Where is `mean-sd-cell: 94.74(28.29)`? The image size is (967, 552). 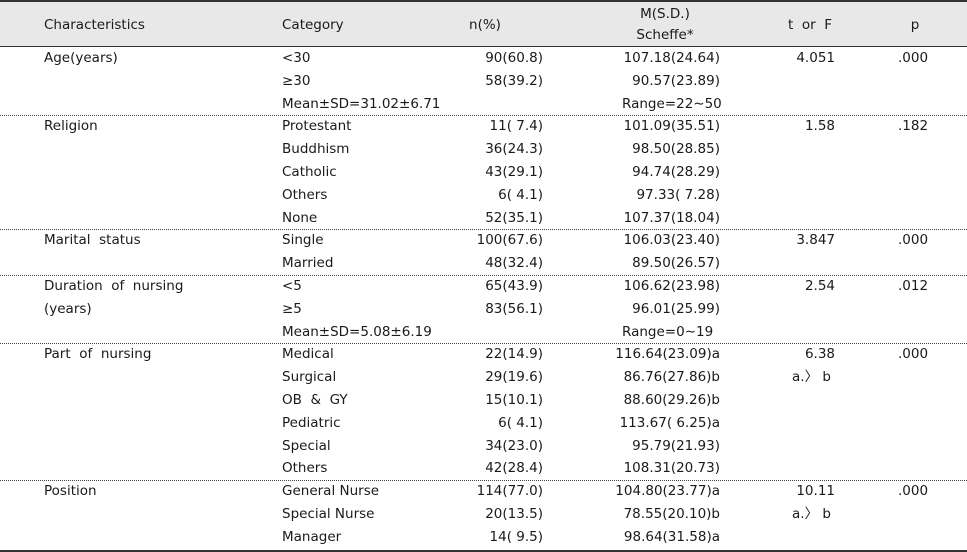
mean-sd-cell: 94.74(28.29) is located at coordinates (676, 172).